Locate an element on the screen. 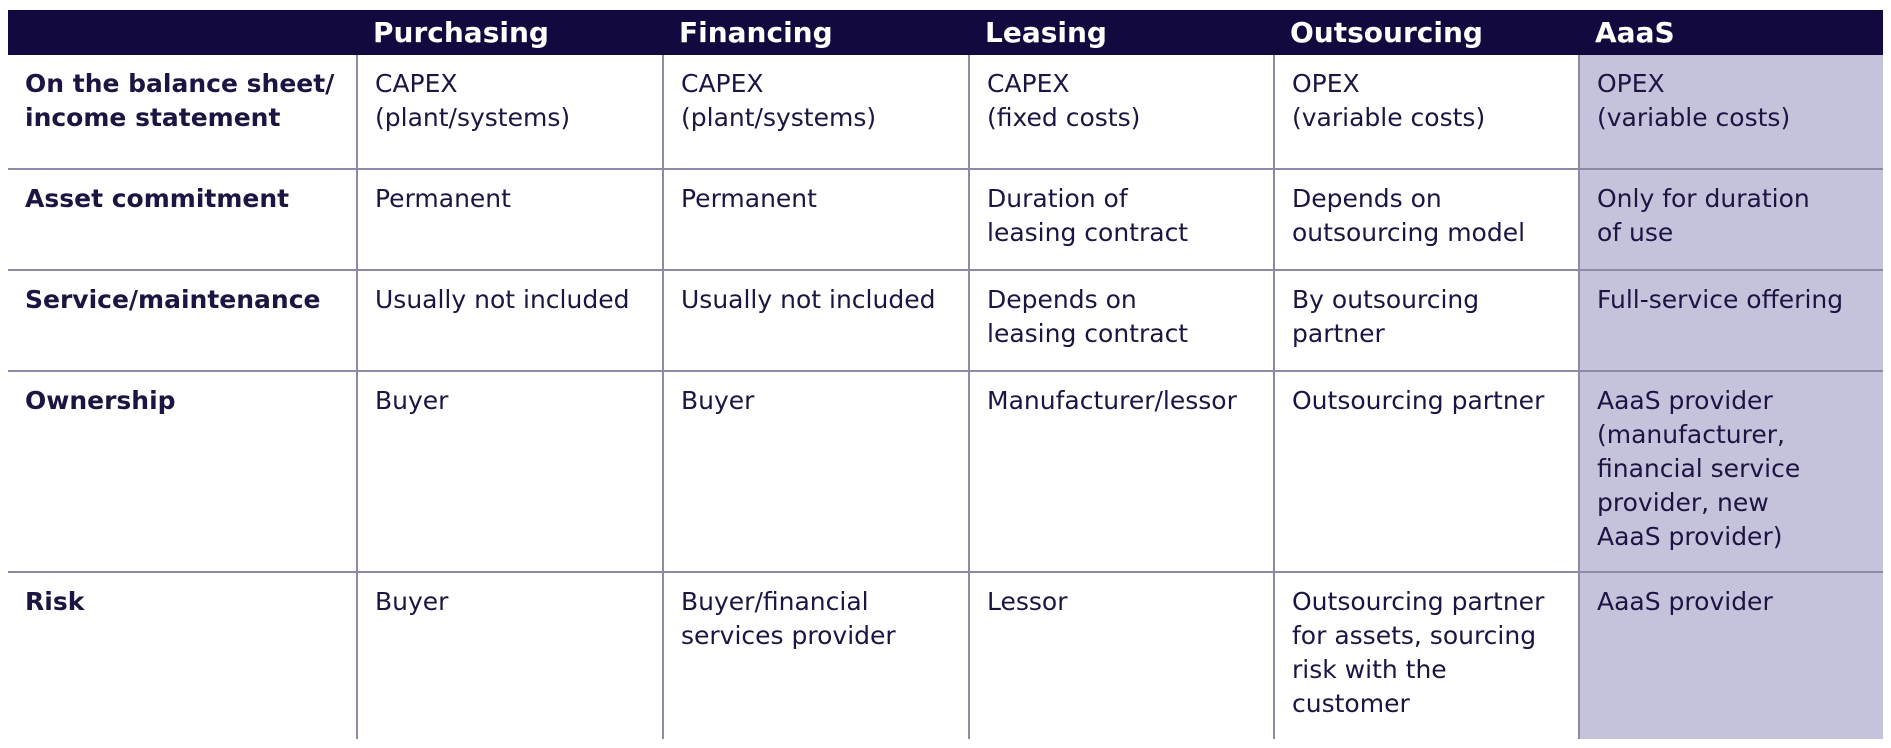  cell-service-maintenance-leasing: Depends on leasing contract is located at coordinates (1120, 321).